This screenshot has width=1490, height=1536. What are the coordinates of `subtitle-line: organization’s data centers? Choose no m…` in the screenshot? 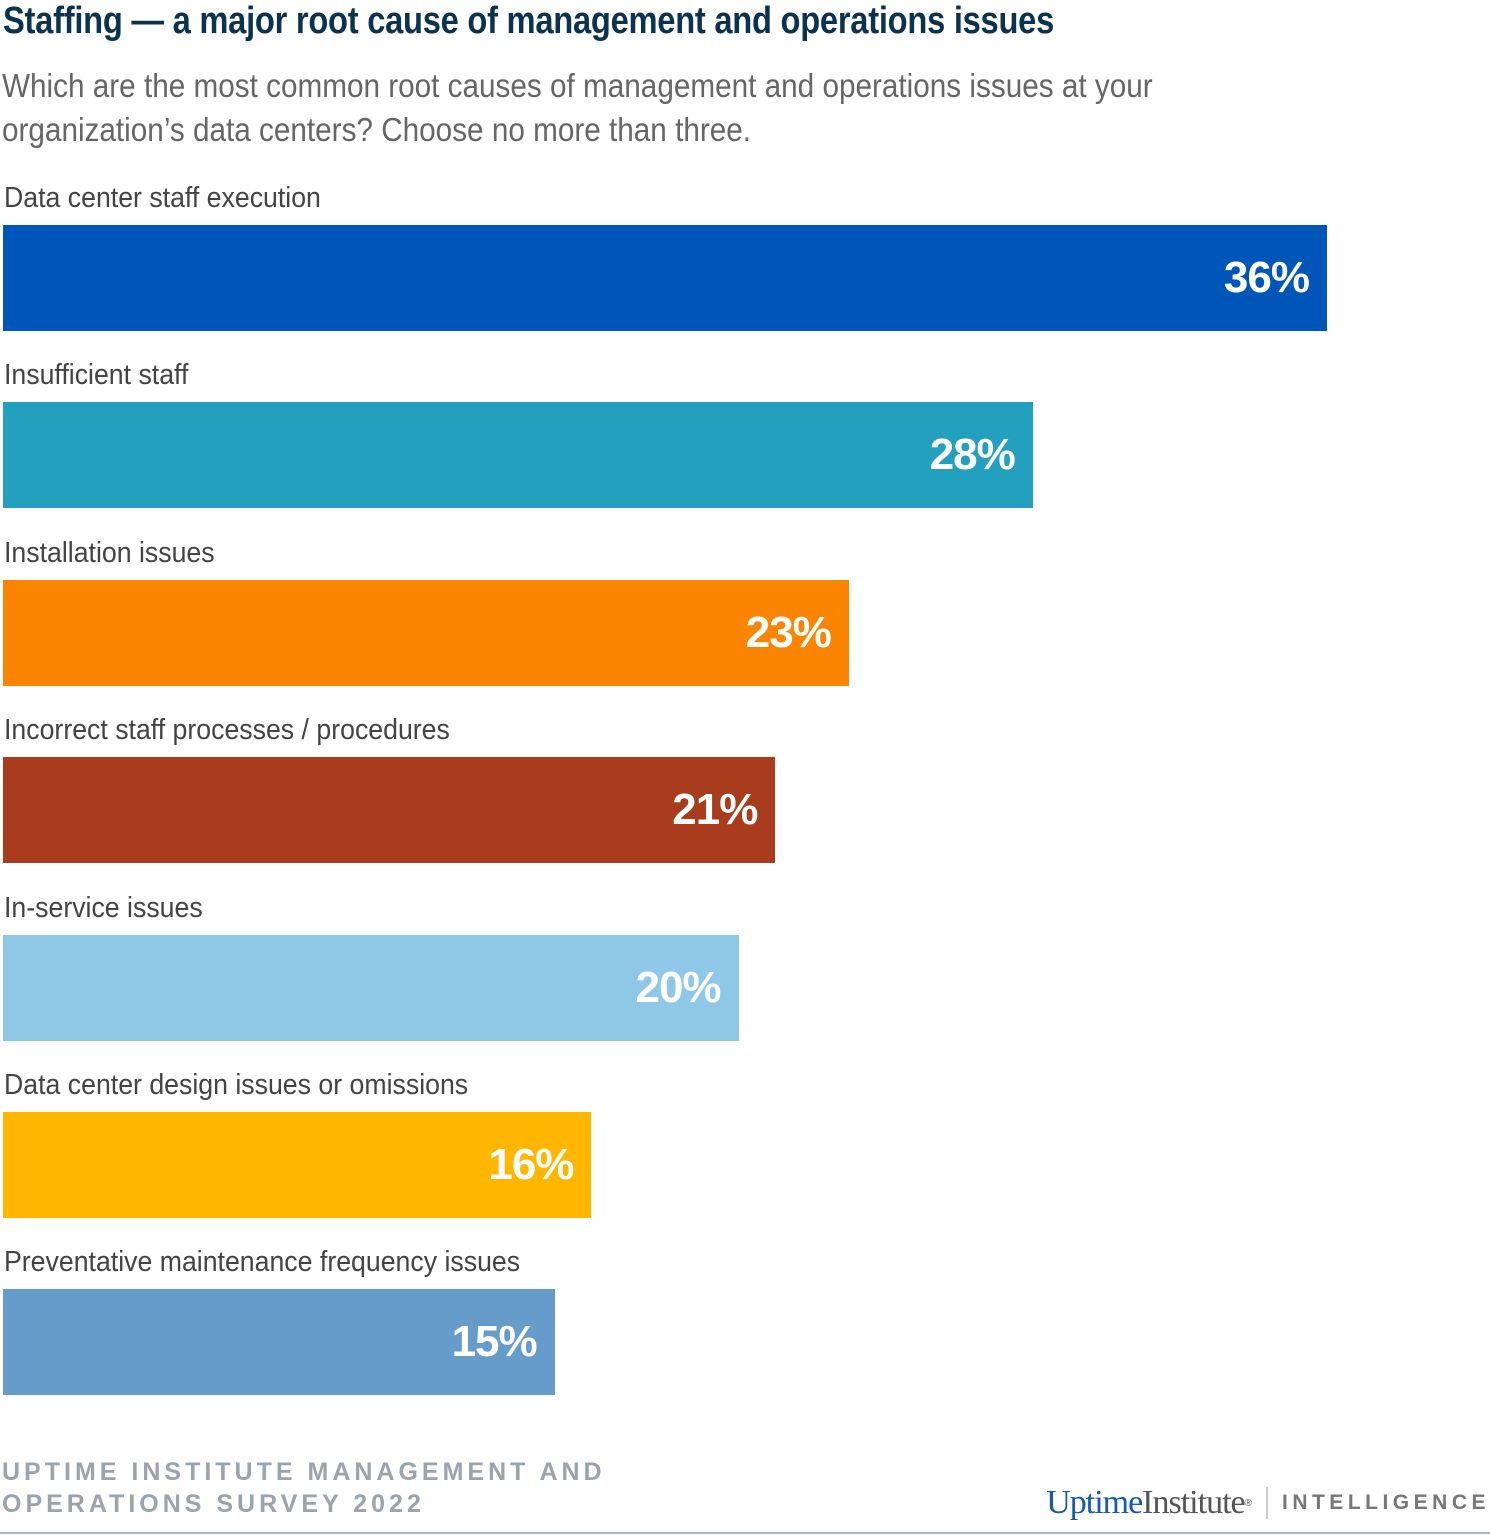 It's located at (377, 129).